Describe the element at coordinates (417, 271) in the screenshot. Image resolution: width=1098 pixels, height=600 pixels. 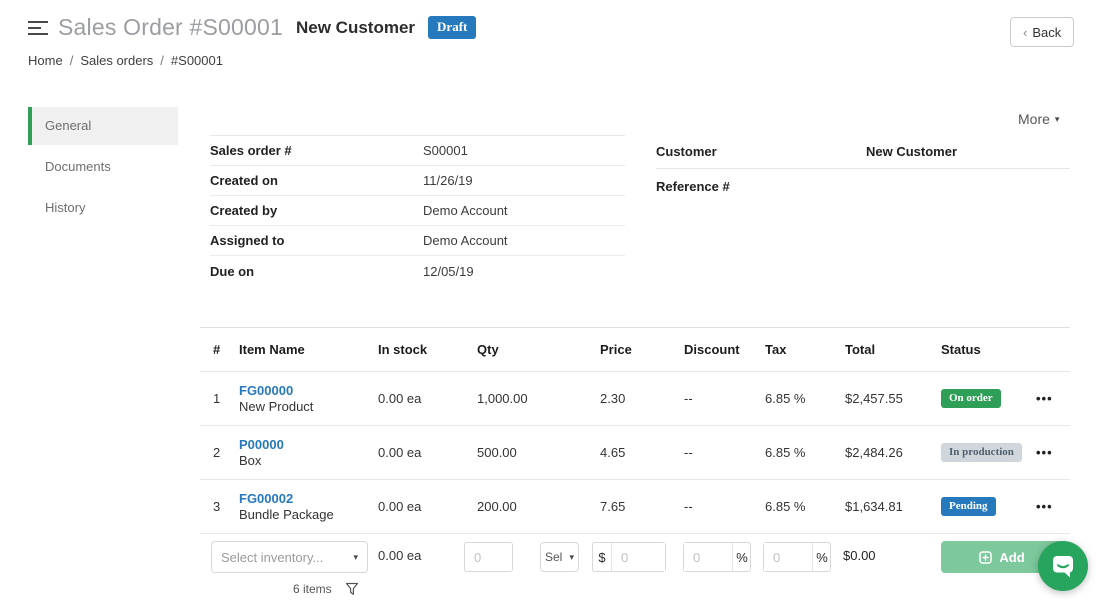
I see `detail-row-due-on: Due on 12/05/19` at that location.